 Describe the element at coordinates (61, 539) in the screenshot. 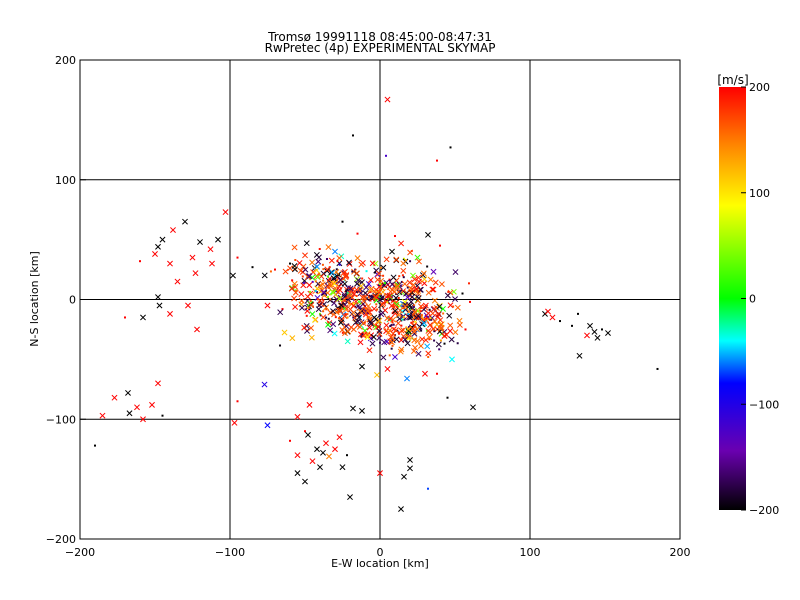

I see `y-tick-label: −200` at that location.